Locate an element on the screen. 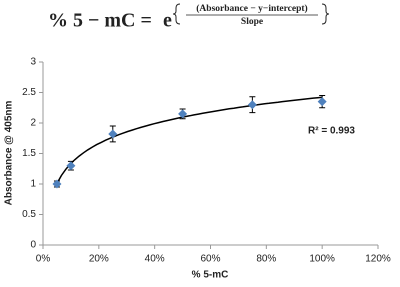 The image size is (400, 287). x-tick-label: 100% is located at coordinates (322, 259).